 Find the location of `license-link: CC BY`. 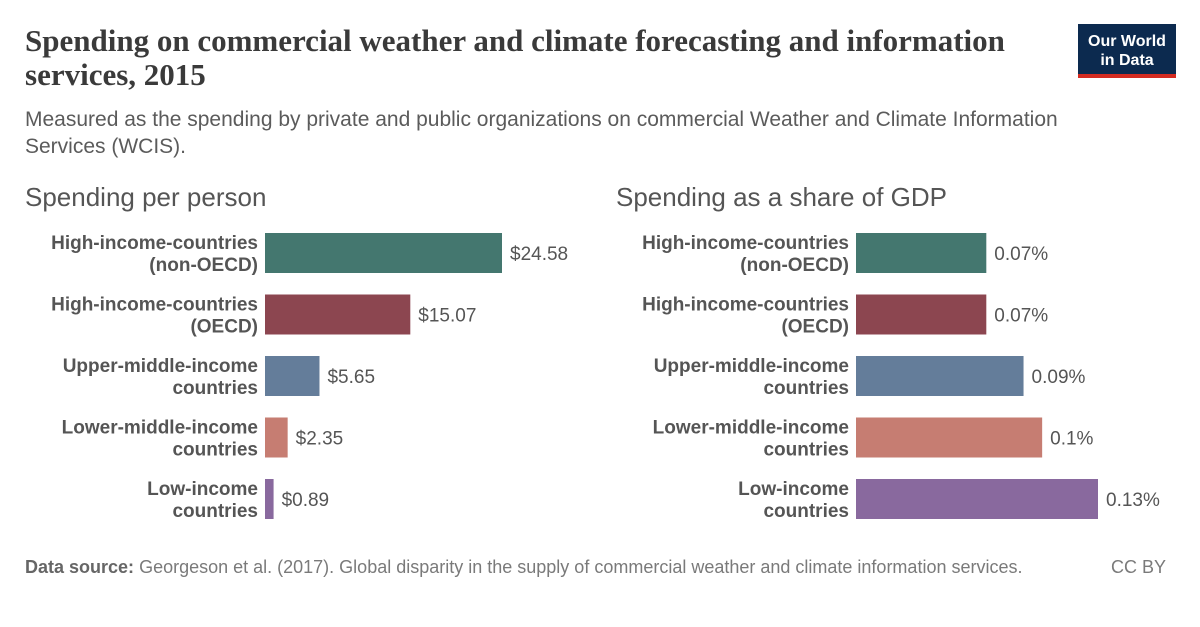

license-link: CC BY is located at coordinates (1139, 567).